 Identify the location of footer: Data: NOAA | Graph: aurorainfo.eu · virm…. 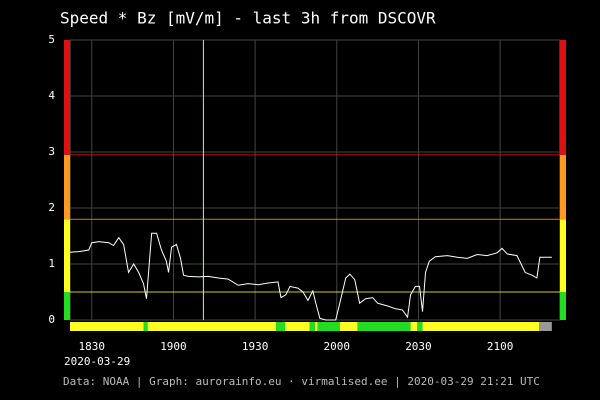
(301, 381).